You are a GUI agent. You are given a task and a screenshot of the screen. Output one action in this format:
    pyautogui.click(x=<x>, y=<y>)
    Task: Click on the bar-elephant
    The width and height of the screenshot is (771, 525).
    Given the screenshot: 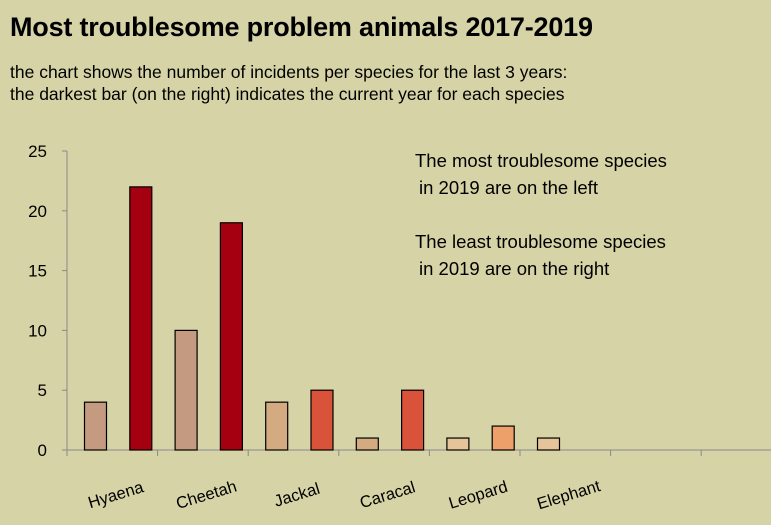 What is the action you would take?
    pyautogui.click(x=548, y=444)
    